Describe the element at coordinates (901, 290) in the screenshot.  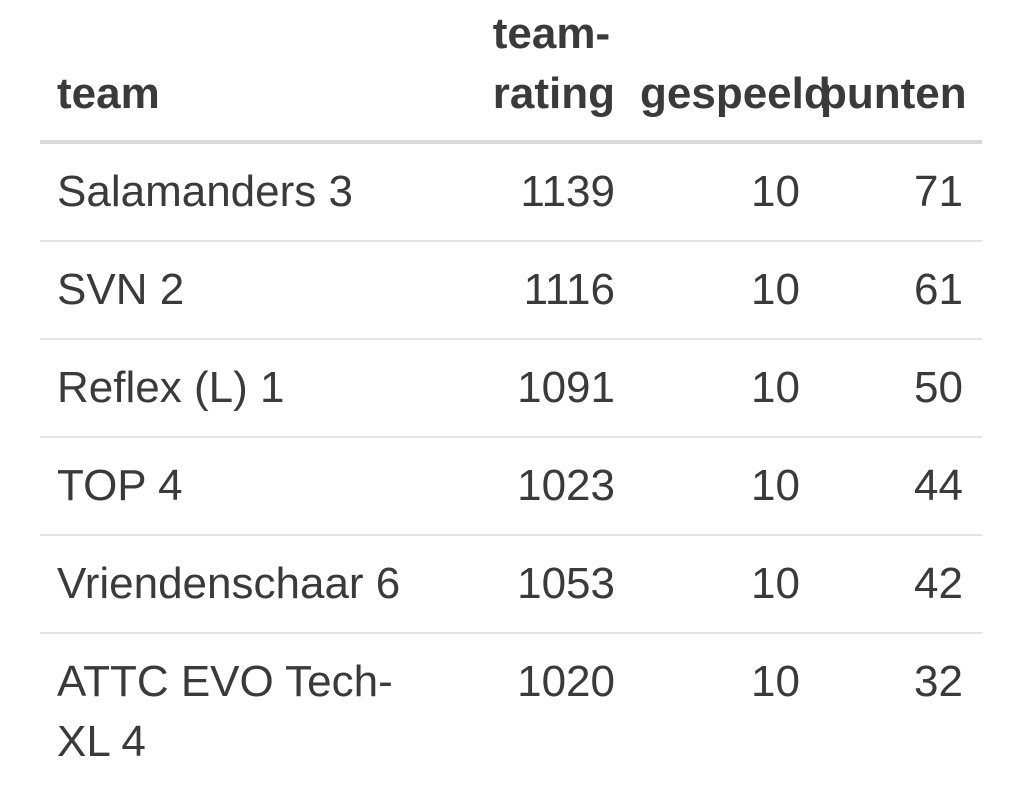
I see `punten-cell: 61` at that location.